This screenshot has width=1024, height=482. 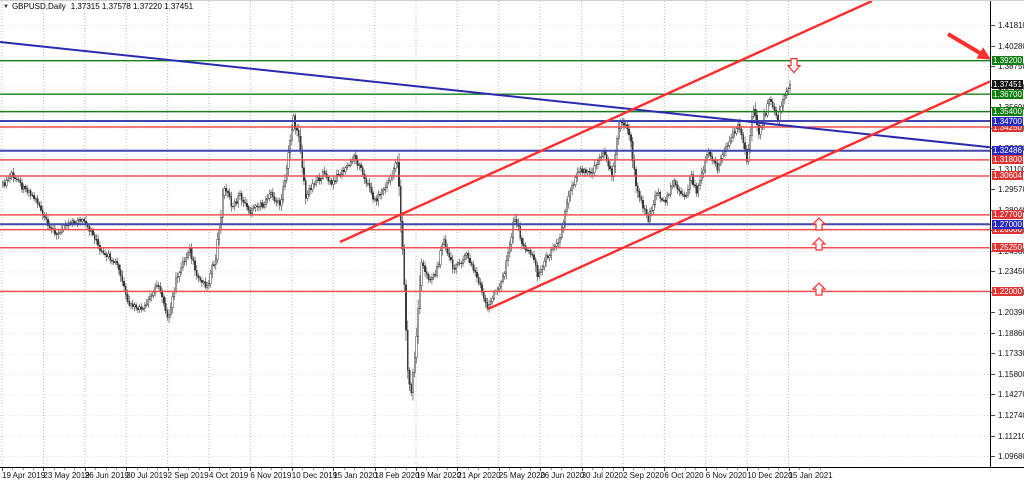 I want to click on ohlc-values: 1.37315 1.37578 1.37220 1.37451, so click(x=132, y=6).